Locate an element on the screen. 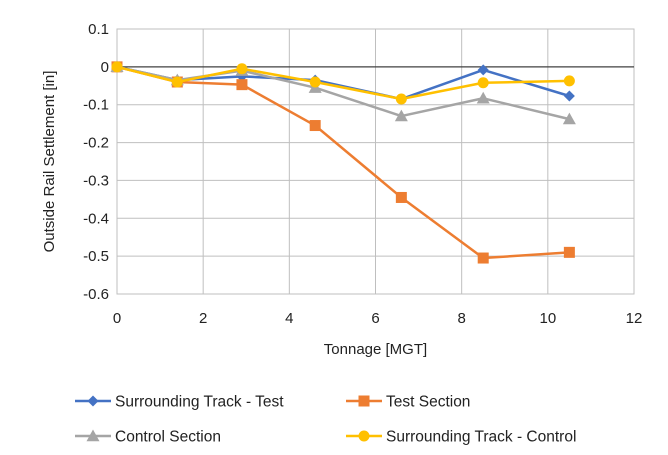 The height and width of the screenshot is (455, 668). y-tick-label: -0.5 is located at coordinates (96, 256).